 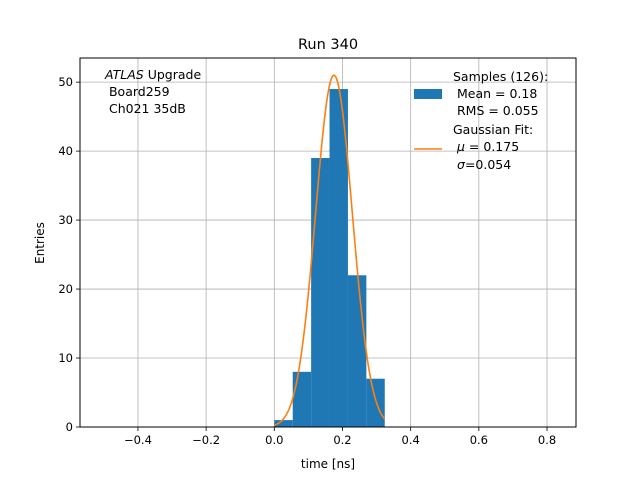 What do you see at coordinates (493, 129) in the screenshot?
I see `legend-fit-title: Gaussian Fit:` at bounding box center [493, 129].